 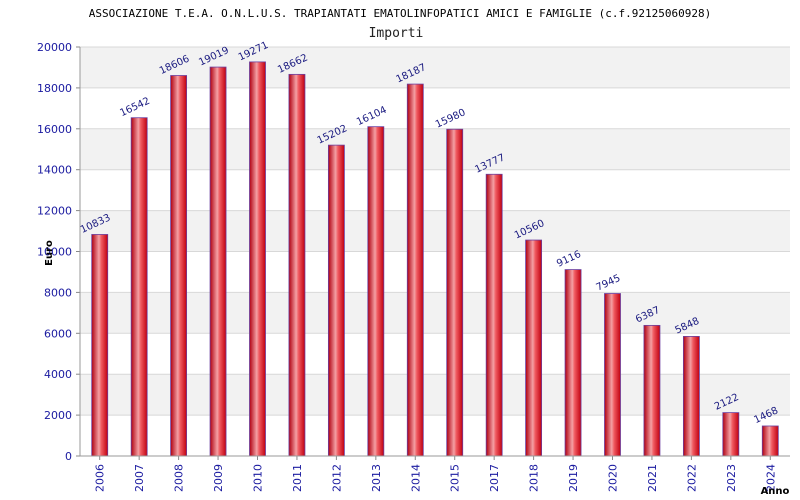 I want to click on data-label-2015: 15980, so click(x=450, y=118).